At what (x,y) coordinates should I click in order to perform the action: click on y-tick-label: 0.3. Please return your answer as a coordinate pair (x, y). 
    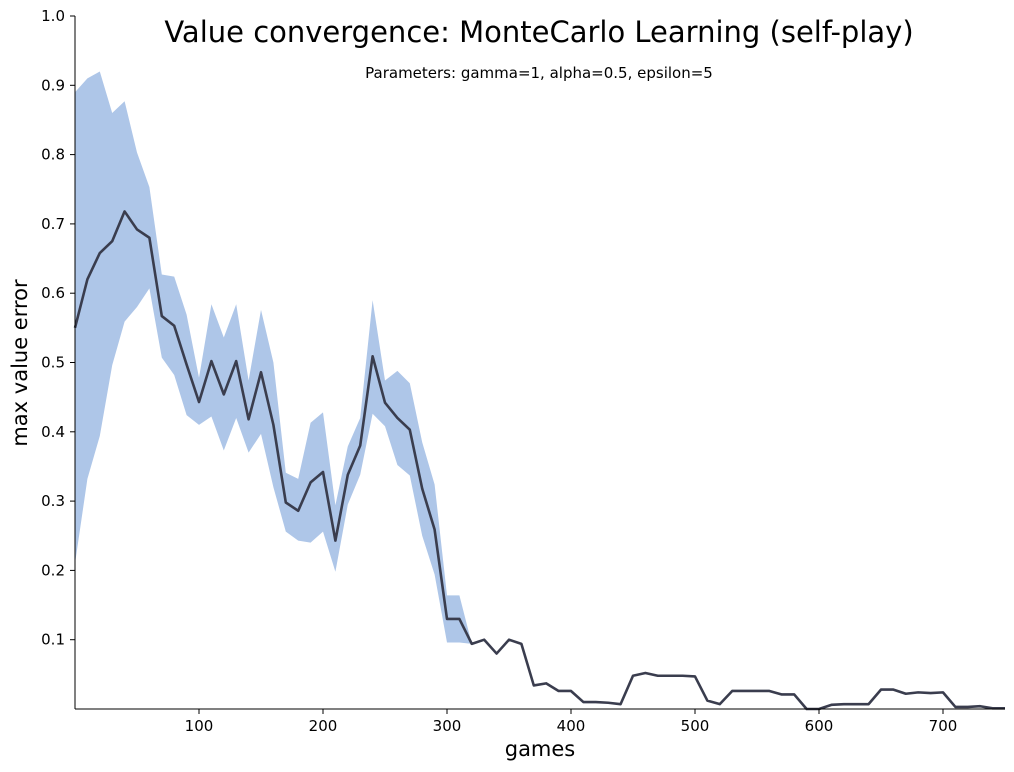
    Looking at the image, I should click on (53, 501).